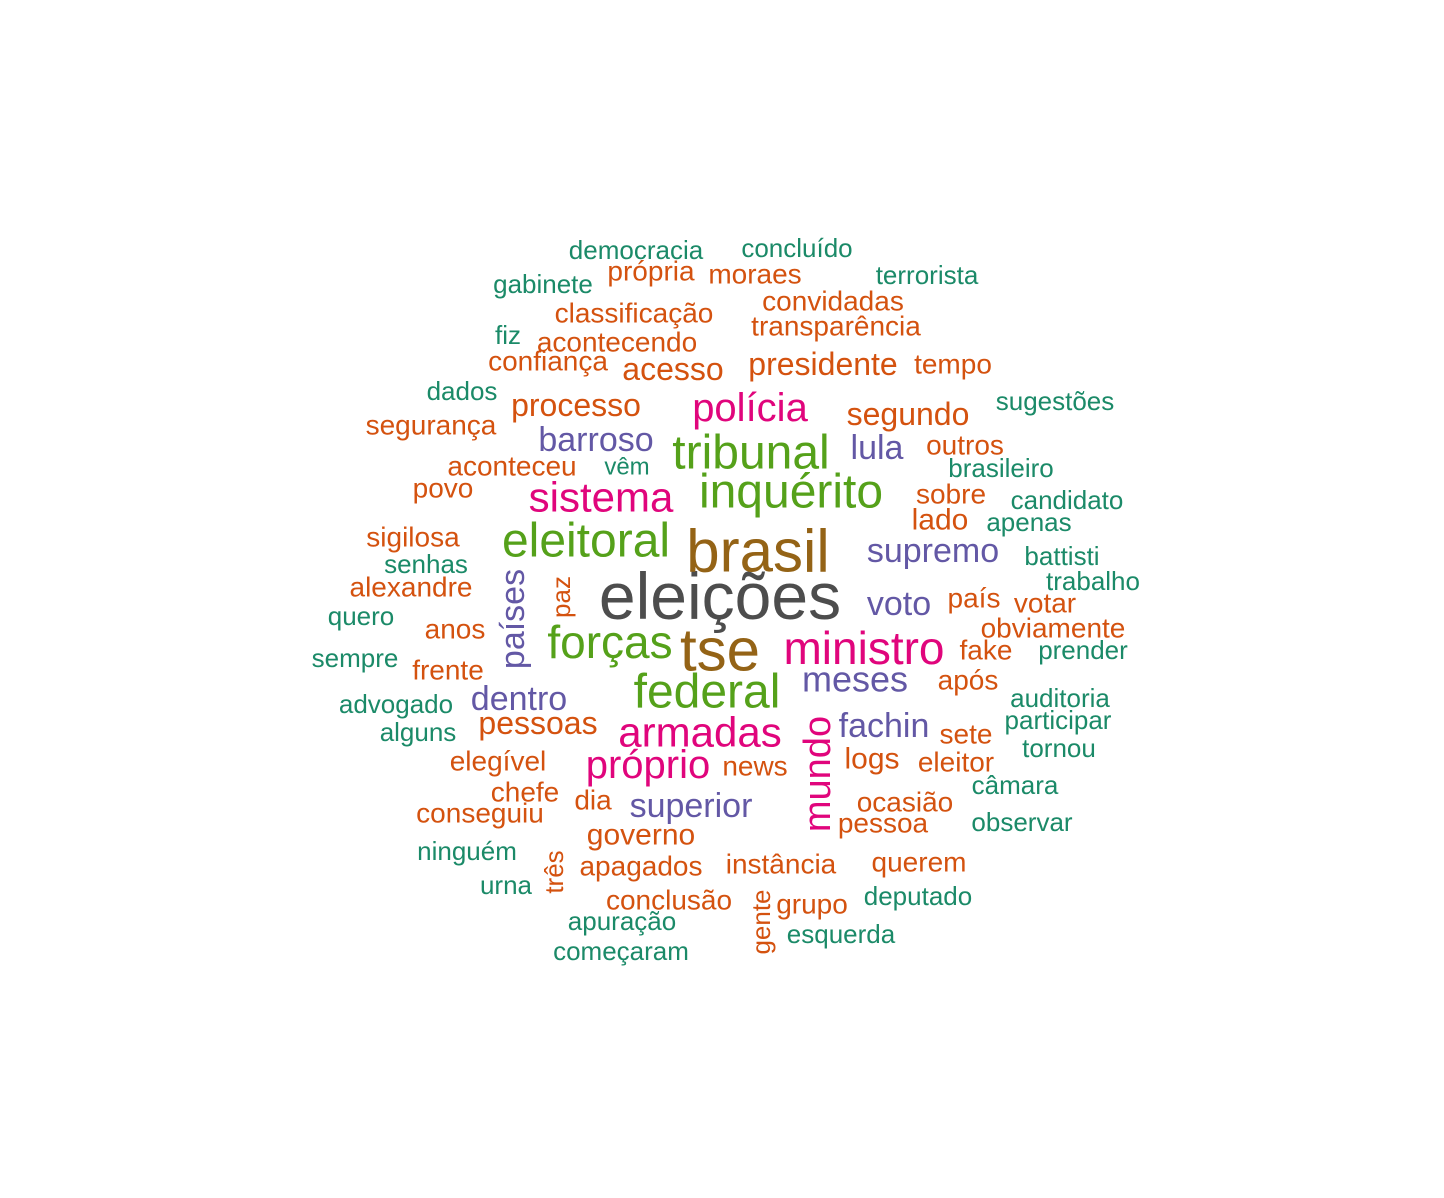 The height and width of the screenshot is (1198, 1444). Describe the element at coordinates (965, 445) in the screenshot. I see `word-37: outros` at that location.